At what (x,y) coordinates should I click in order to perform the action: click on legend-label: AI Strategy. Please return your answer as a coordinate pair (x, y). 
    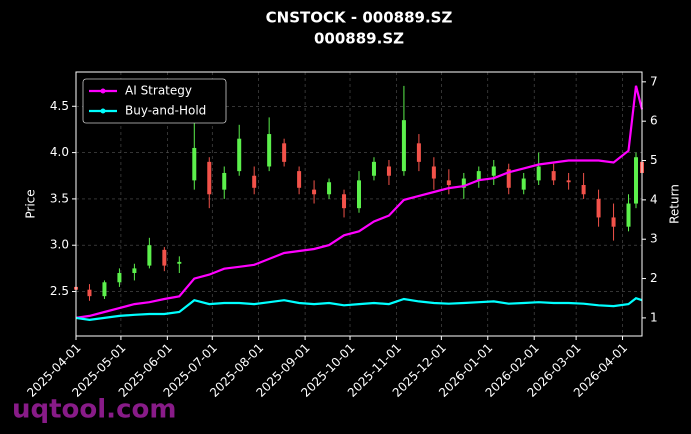
    Looking at the image, I should click on (158, 91).